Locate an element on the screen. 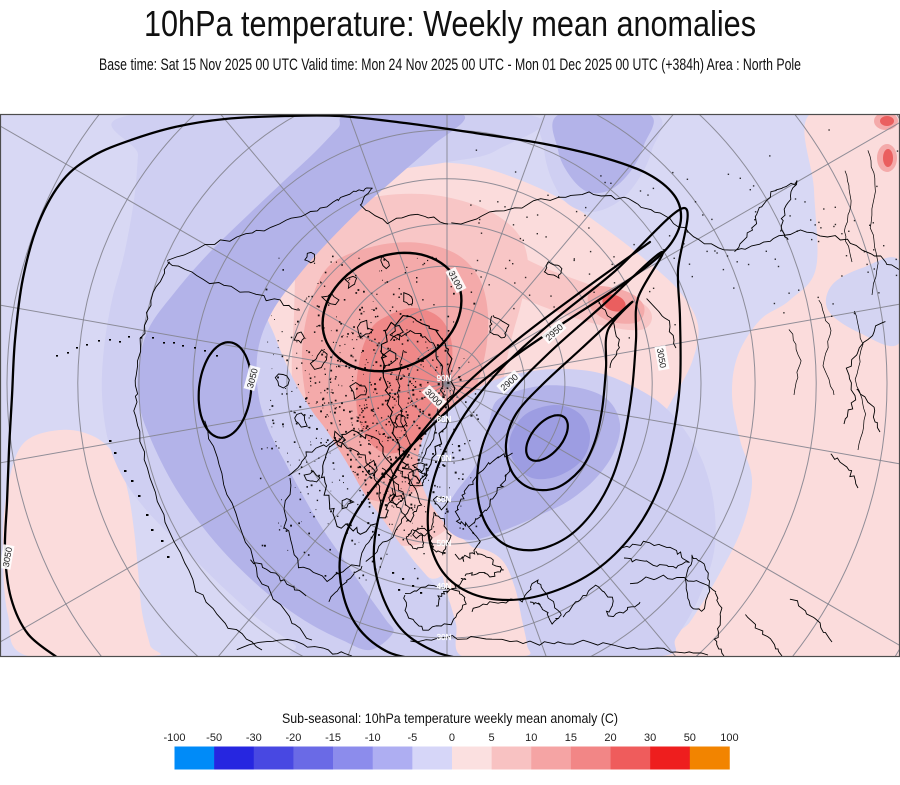  svg-text: 50 is located at coordinates (690, 738).